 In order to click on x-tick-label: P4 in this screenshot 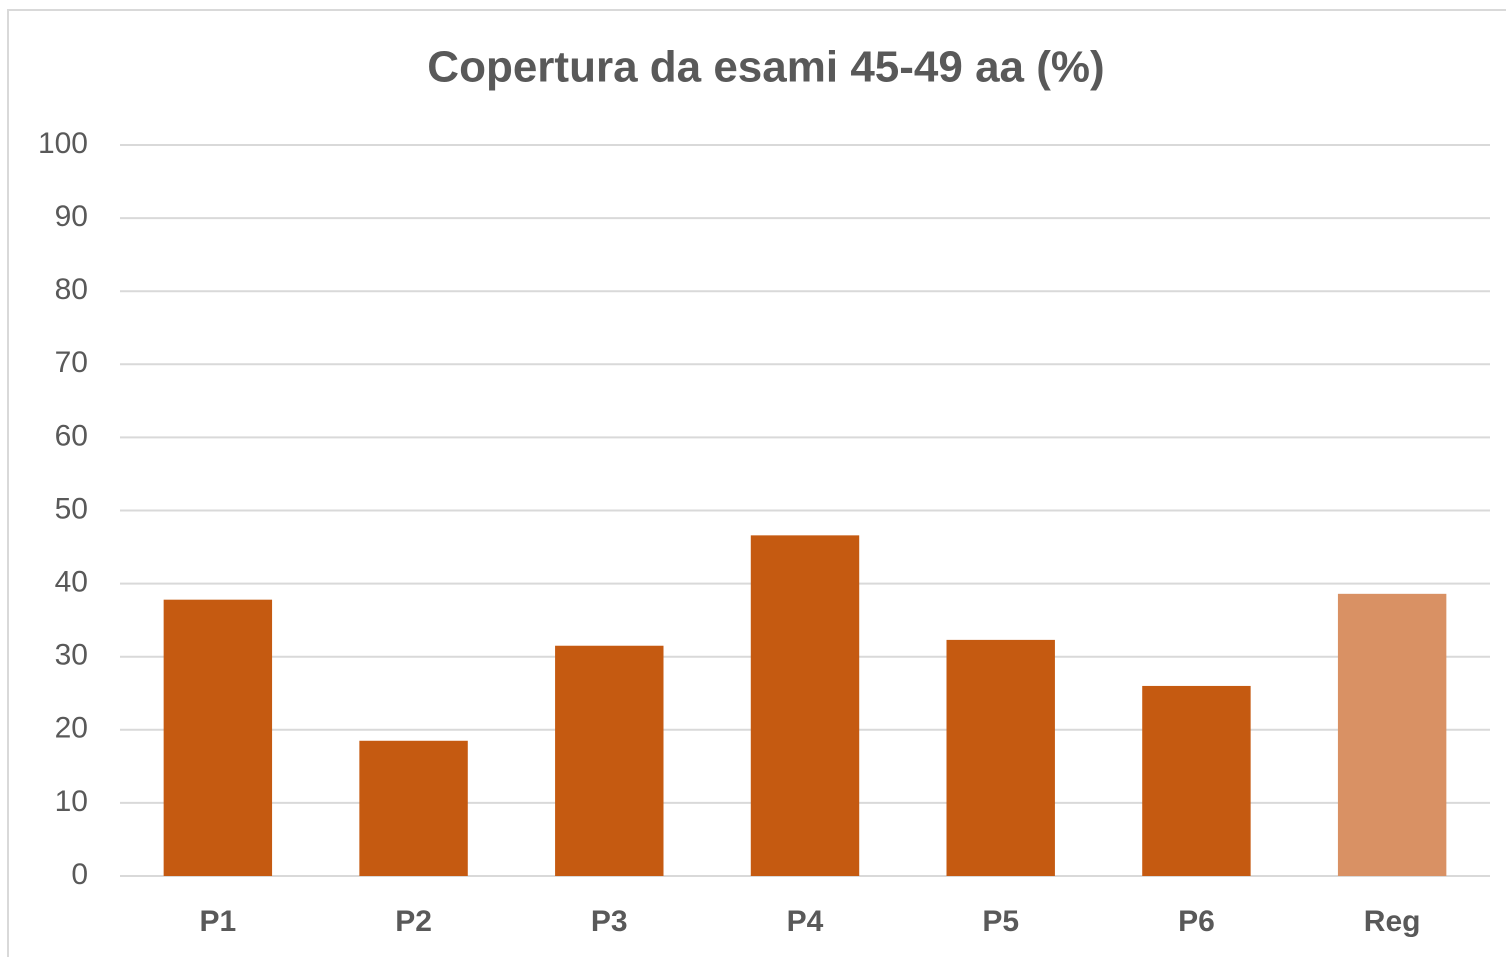, I will do `click(805, 921)`.